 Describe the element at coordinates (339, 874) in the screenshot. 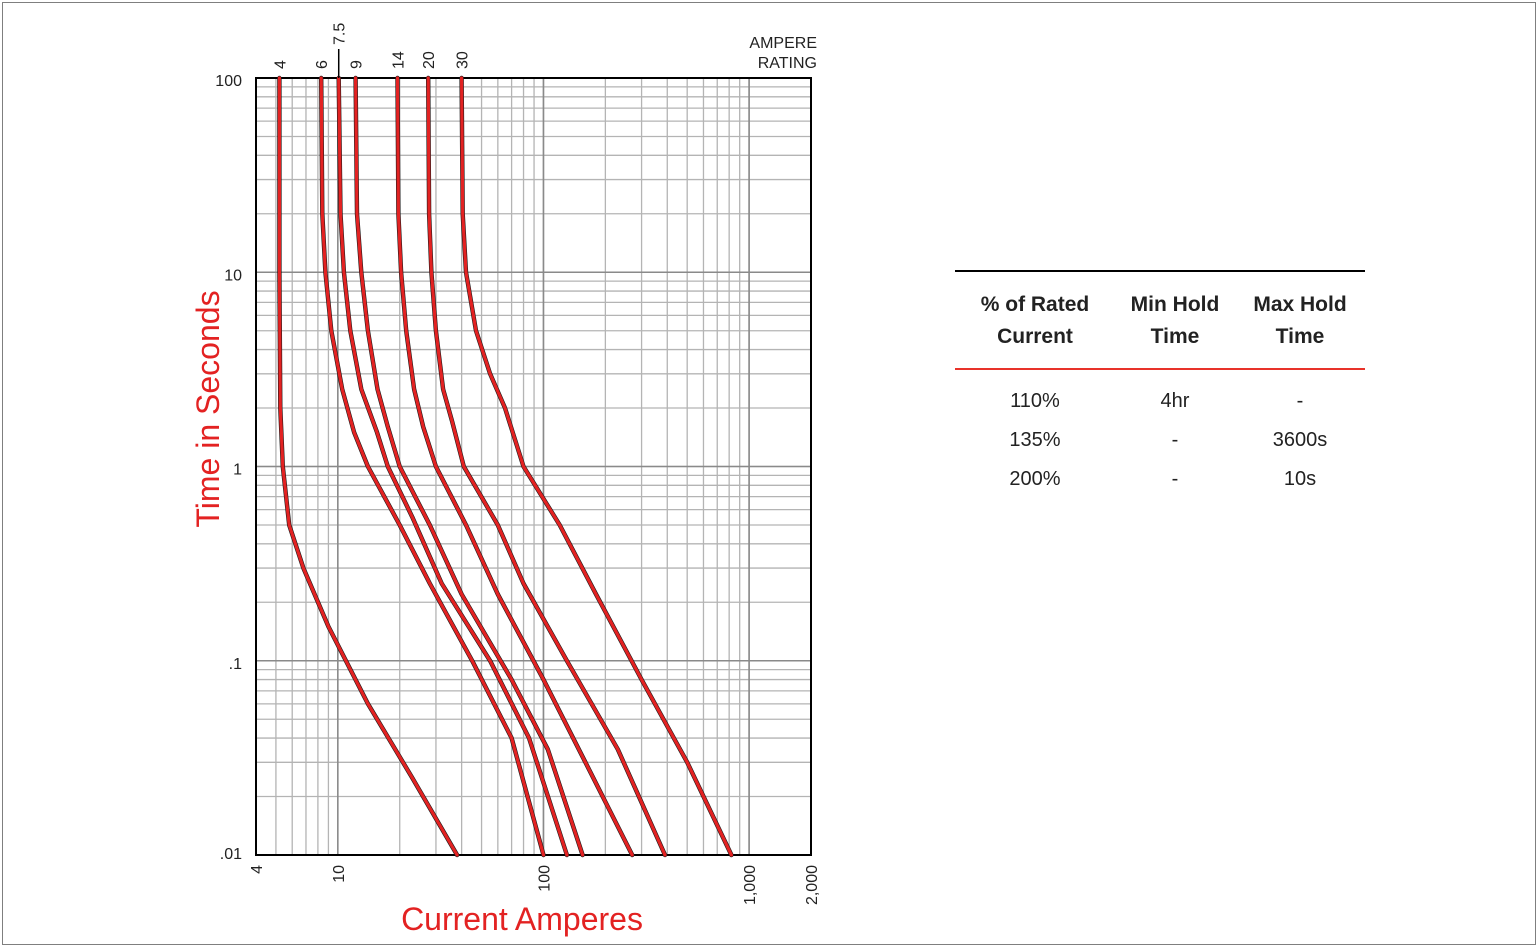

I see `x-tick-label: 10` at that location.